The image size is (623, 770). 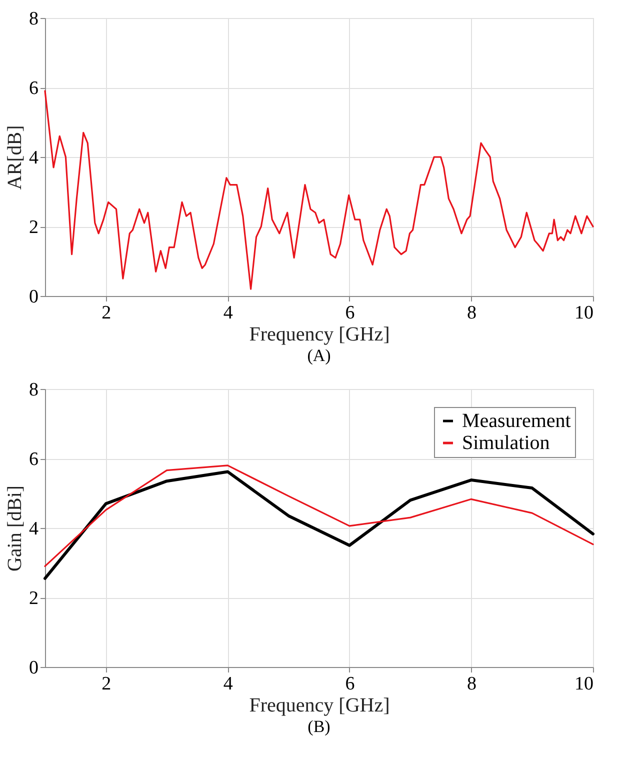 What do you see at coordinates (517, 421) in the screenshot?
I see `legend-label: Measurement` at bounding box center [517, 421].